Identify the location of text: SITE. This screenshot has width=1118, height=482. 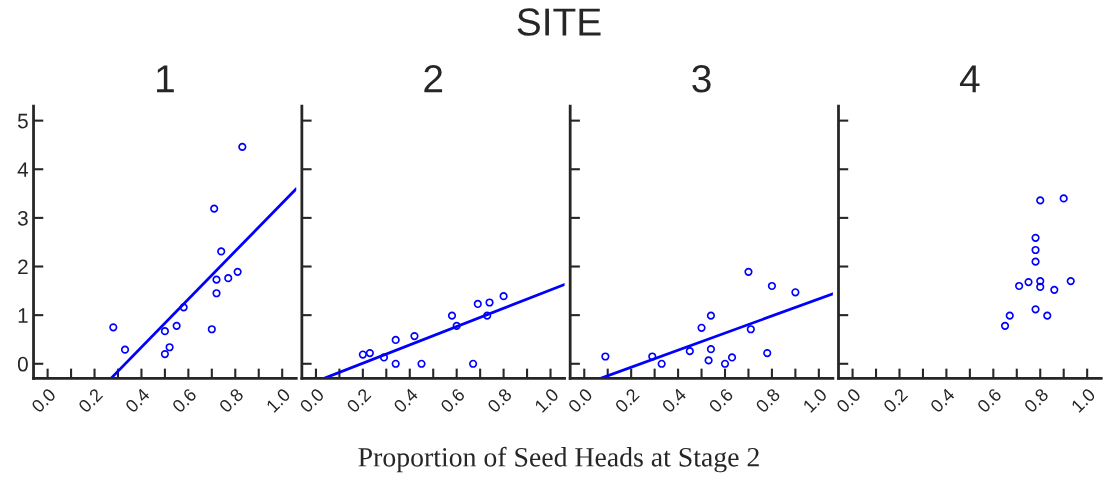
(559, 22).